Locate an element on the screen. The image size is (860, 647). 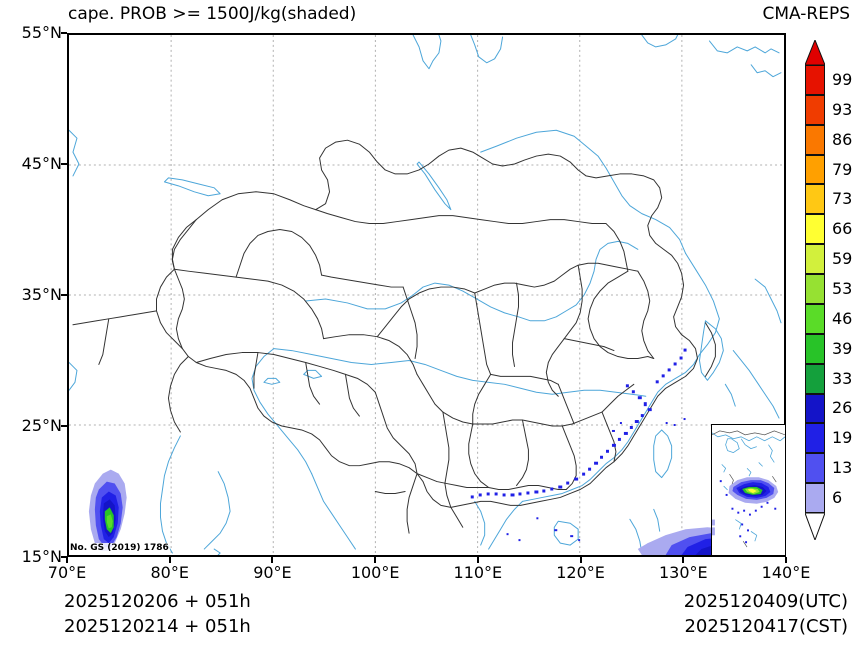
colorbar-tick-label: 86 is located at coordinates (842, 139).